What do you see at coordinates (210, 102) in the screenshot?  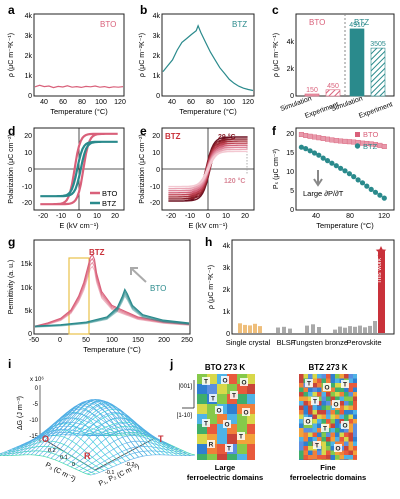 I see `b-xtick-2: 80` at bounding box center [210, 102].